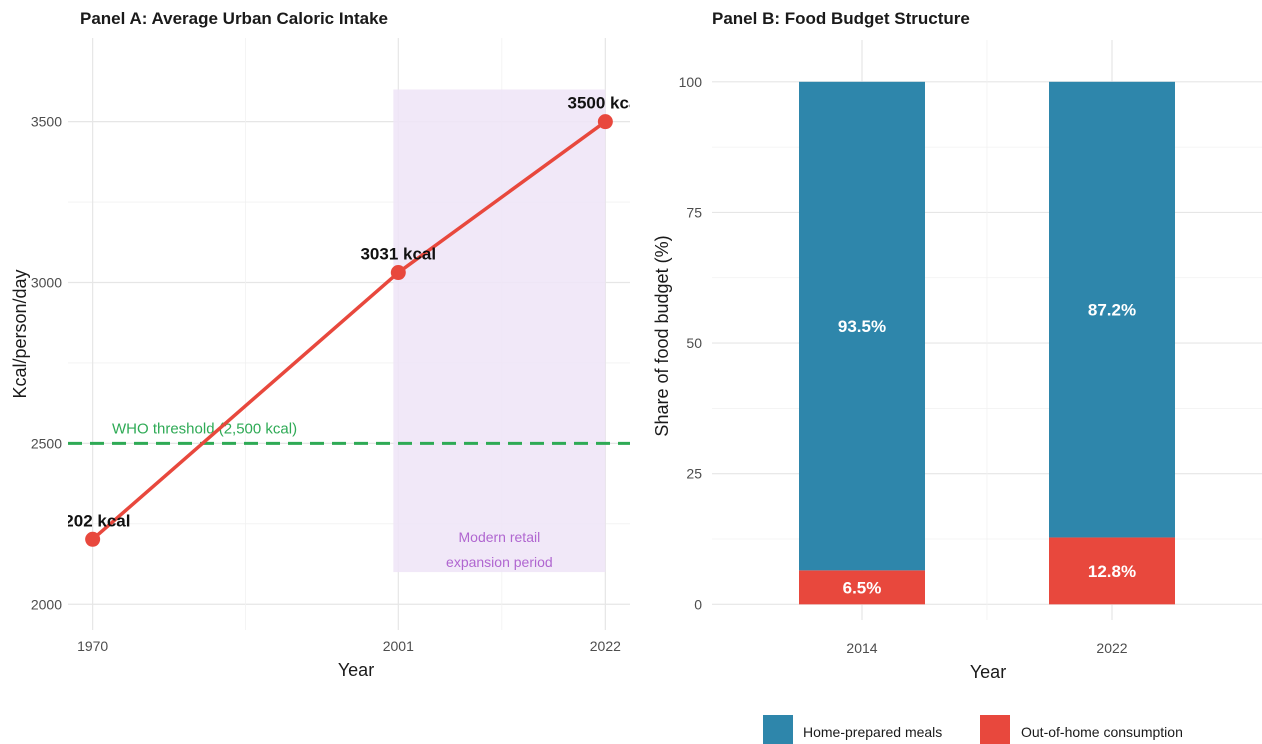 The image size is (1262, 744). What do you see at coordinates (46, 122) in the screenshot?
I see `panel-a-y-tick-label: 3500` at bounding box center [46, 122].